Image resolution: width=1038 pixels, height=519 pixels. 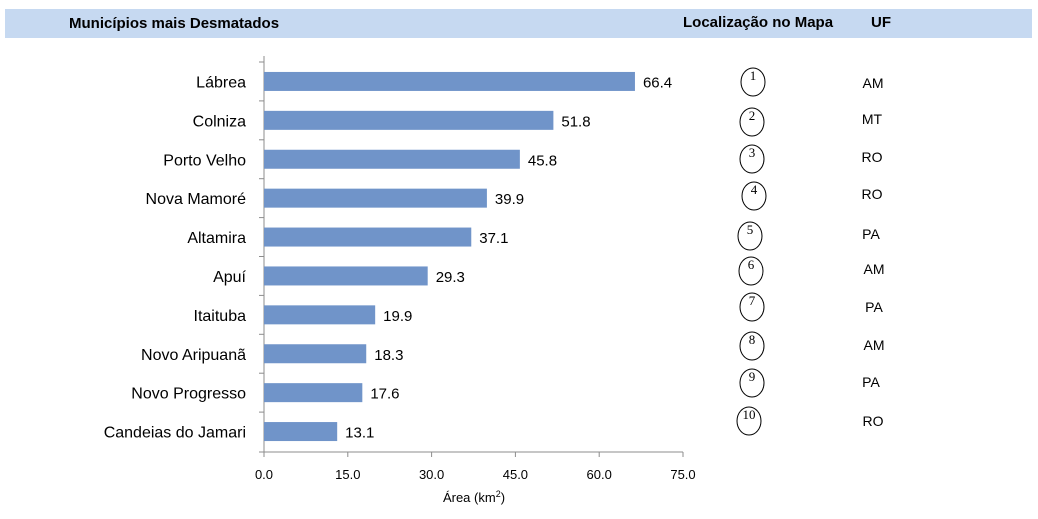 I want to click on map-location-number: 10, so click(x=749, y=414).